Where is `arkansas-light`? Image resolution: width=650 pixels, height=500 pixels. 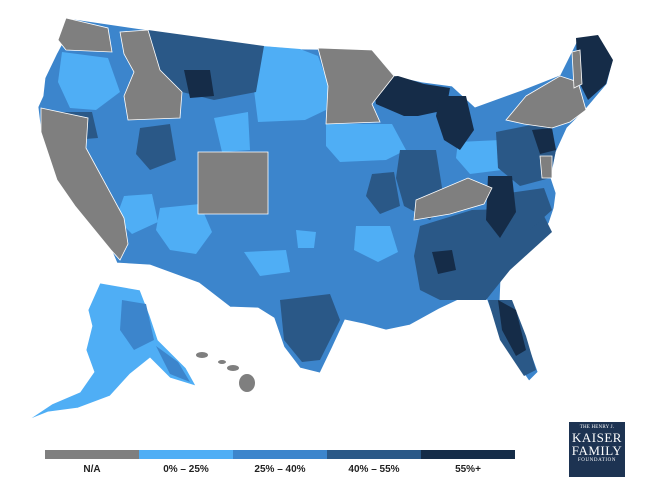 arkansas-light is located at coordinates (376, 244).